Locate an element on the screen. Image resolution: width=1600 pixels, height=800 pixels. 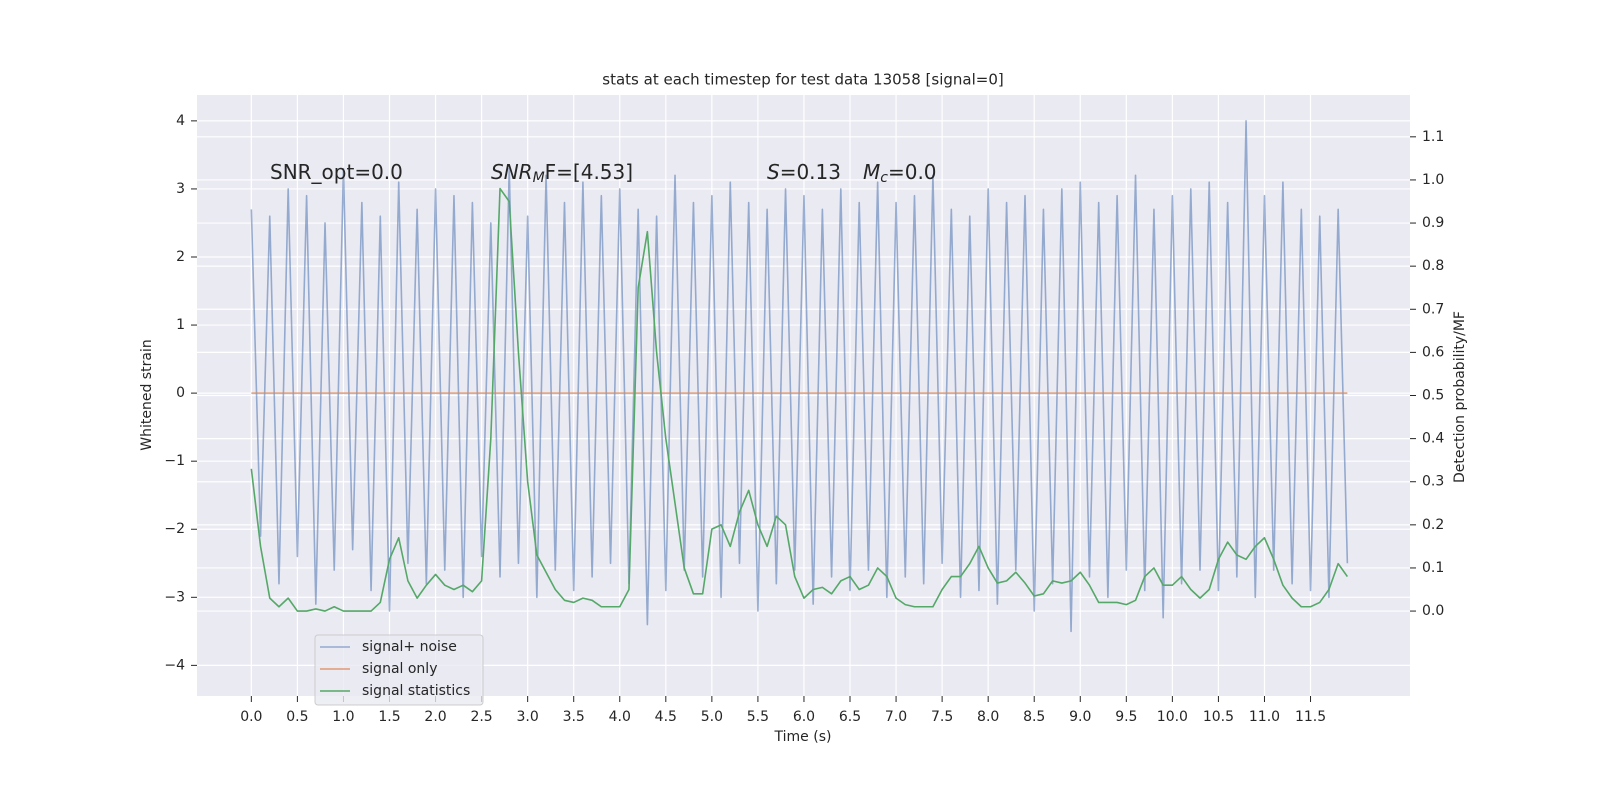
x-tick-label: 3.0 is located at coordinates (528, 717).